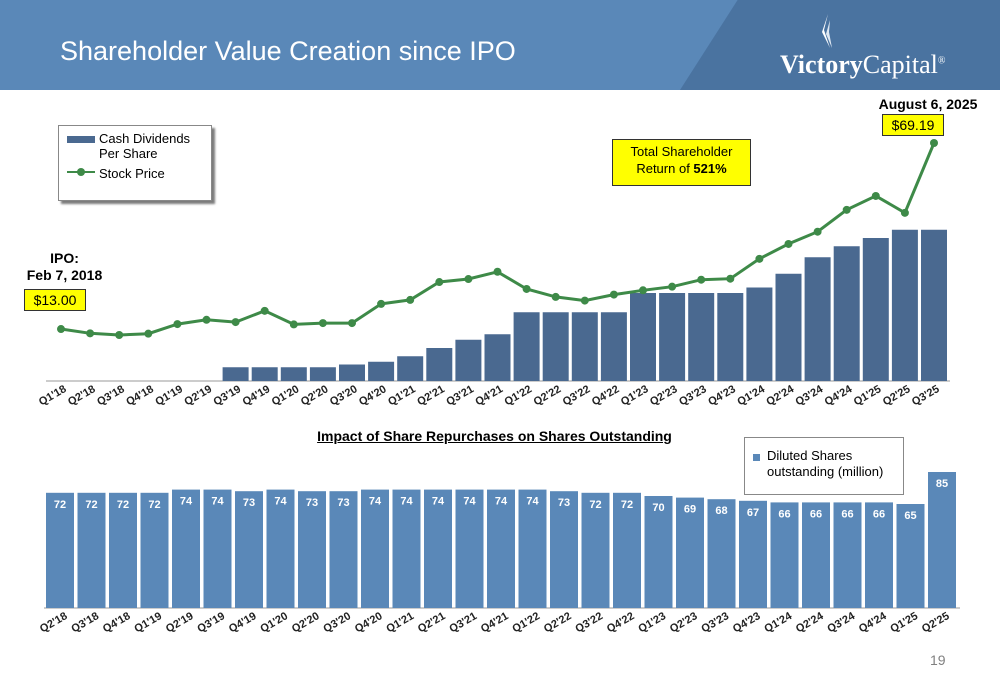 This screenshot has height=685, width=1000. Describe the element at coordinates (681, 162) in the screenshot. I see `total-return-callout: Total Shareholder Return of 521%` at that location.